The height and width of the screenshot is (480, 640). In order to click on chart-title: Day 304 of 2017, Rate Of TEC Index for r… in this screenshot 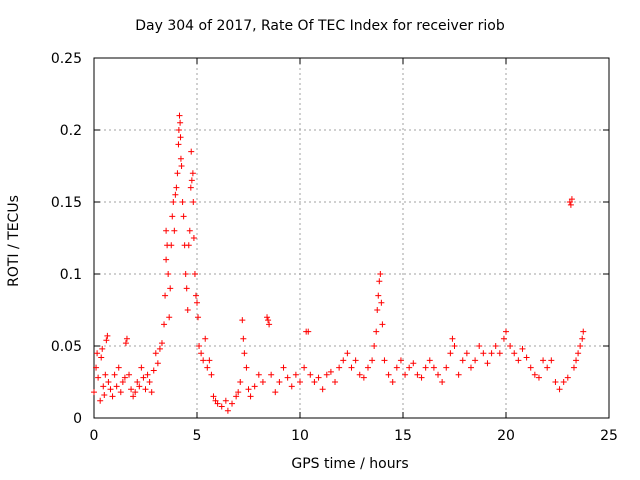, I will do `click(320, 26)`.